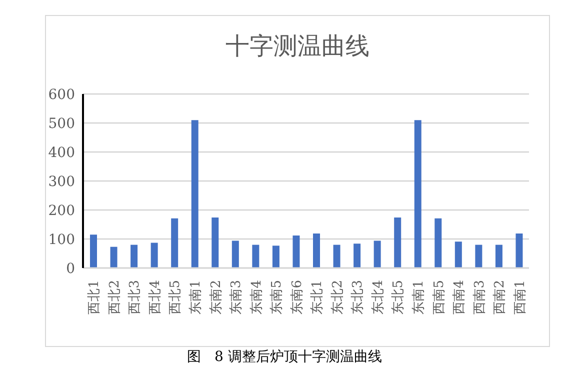  Describe the element at coordinates (277, 297) in the screenshot. I see `x-tick-label: 东南5` at that location.